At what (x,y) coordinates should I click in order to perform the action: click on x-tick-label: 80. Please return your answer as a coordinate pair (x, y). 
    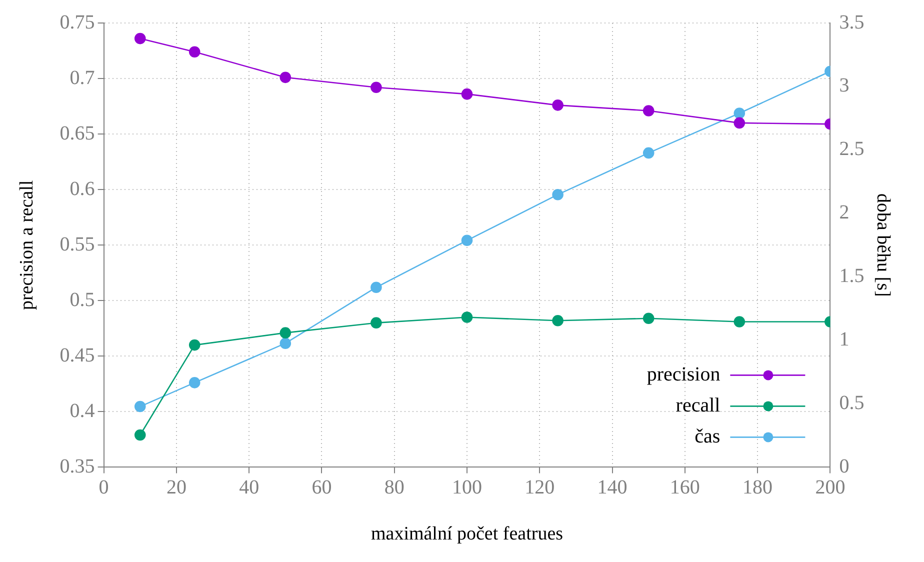
    Looking at the image, I should click on (394, 487).